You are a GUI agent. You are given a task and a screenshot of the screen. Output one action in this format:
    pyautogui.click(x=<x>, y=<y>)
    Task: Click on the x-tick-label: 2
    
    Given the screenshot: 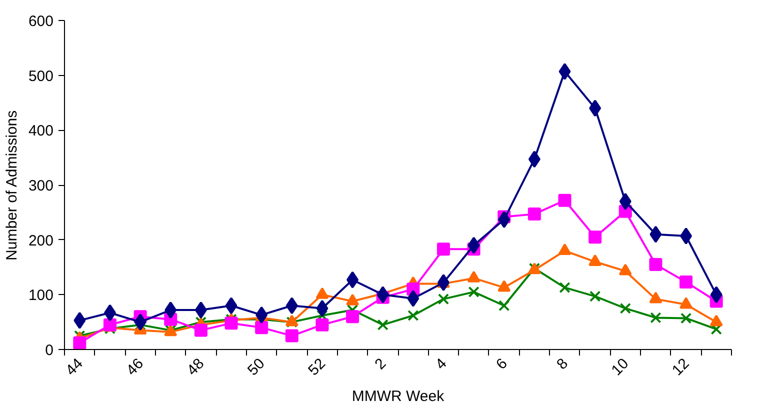 What is the action you would take?
    pyautogui.click(x=381, y=364)
    